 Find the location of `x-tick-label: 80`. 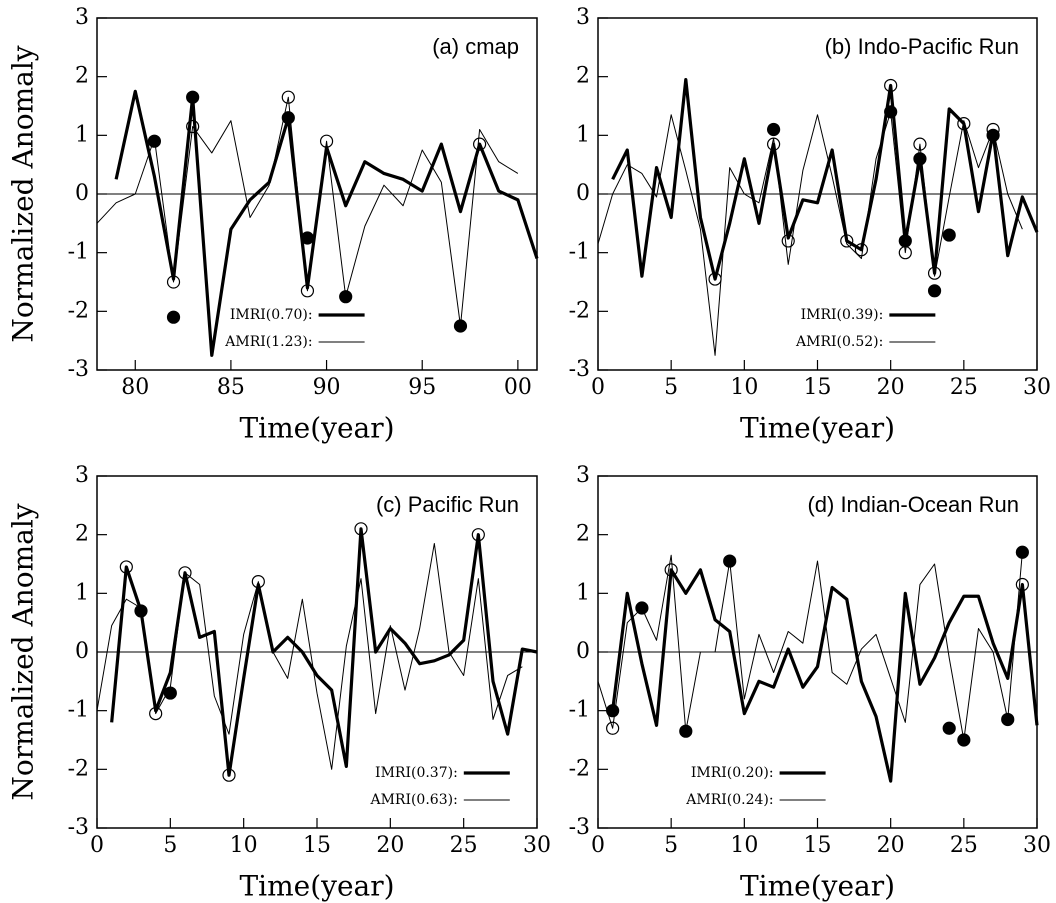

x-tick-label: 80 is located at coordinates (135, 387).